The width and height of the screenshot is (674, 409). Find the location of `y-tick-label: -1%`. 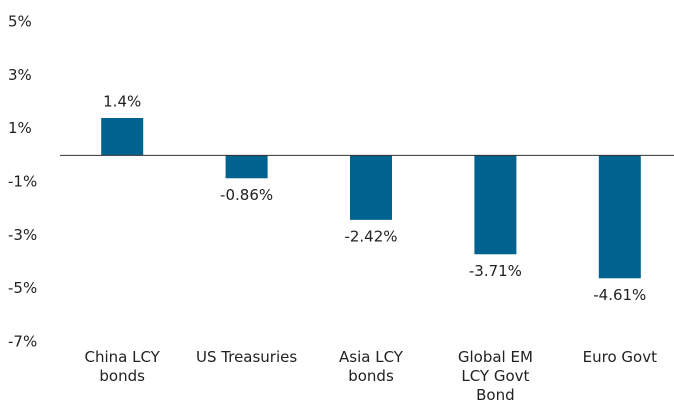

y-tick-label: -1% is located at coordinates (22, 182).